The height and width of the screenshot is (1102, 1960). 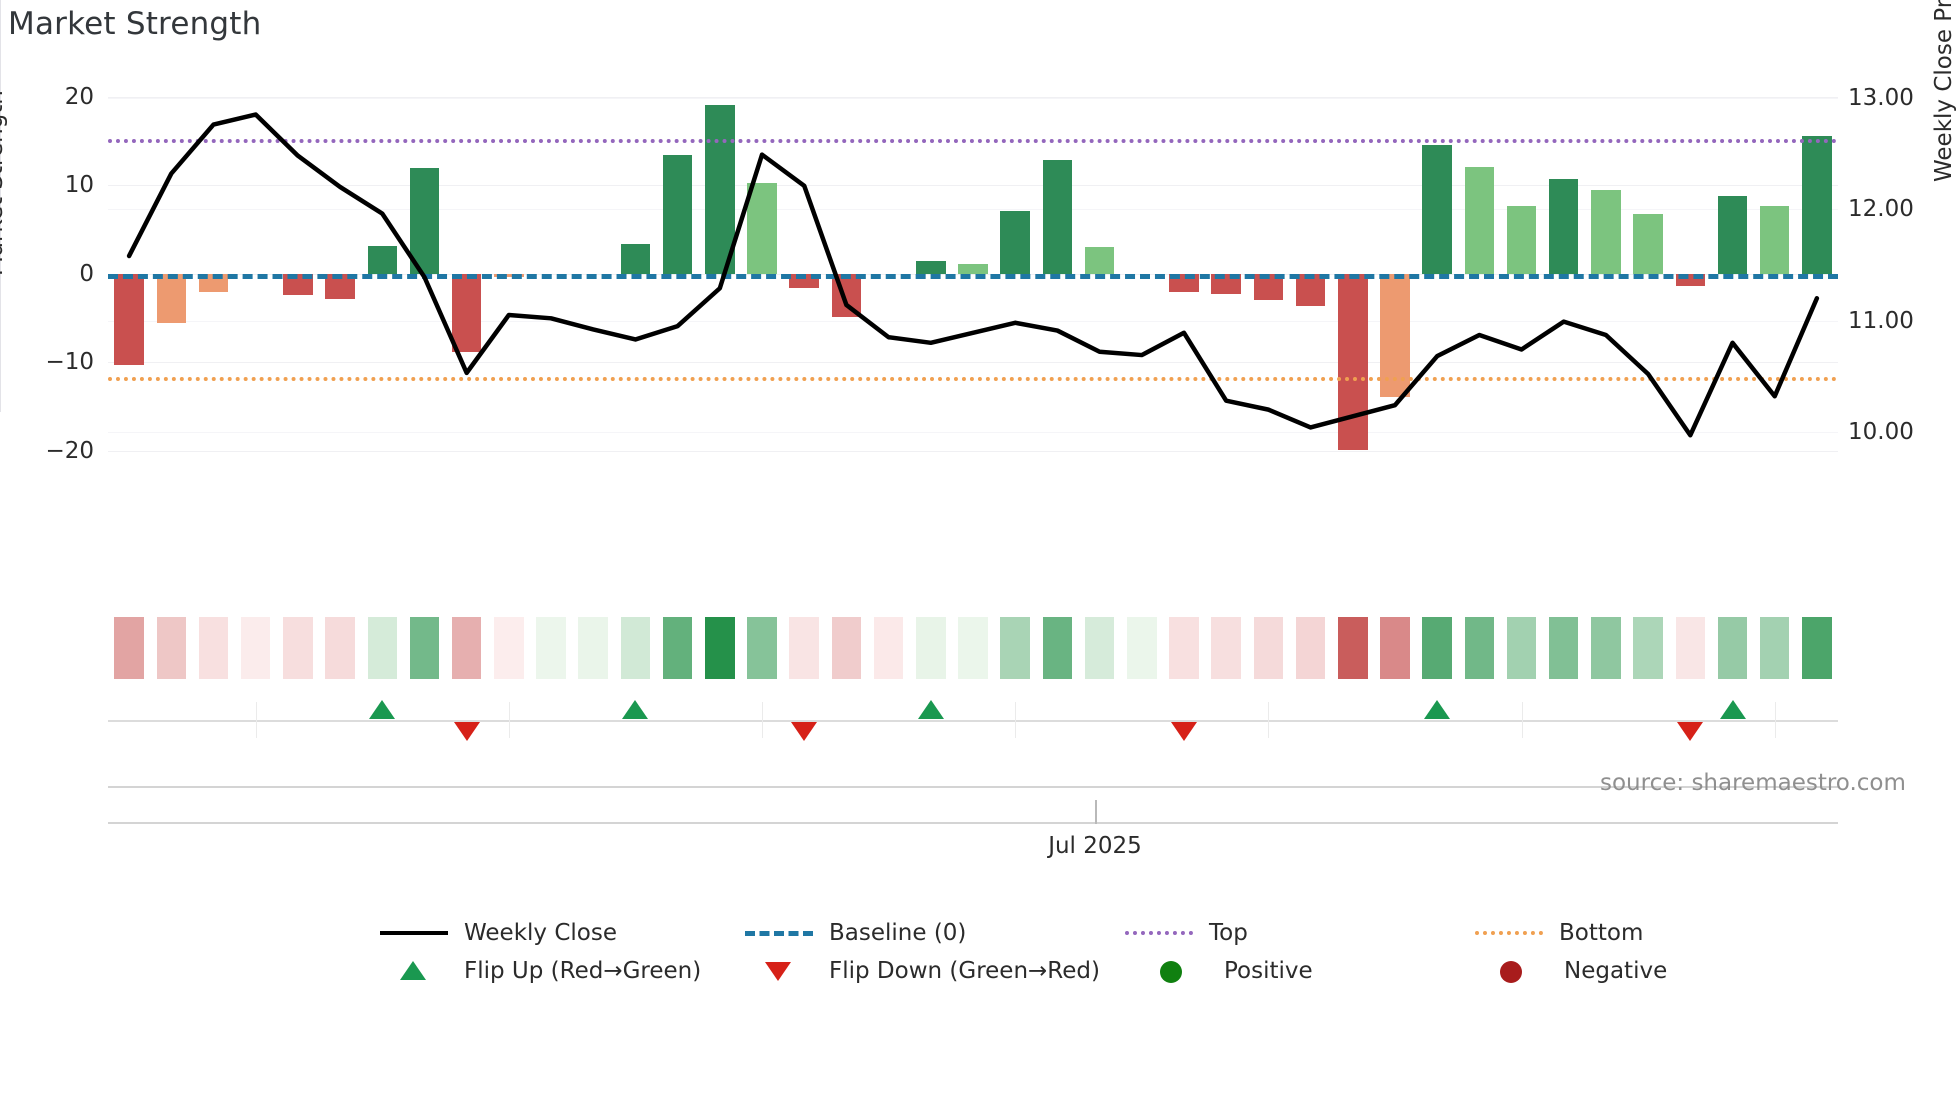 What do you see at coordinates (1095, 846) in the screenshot?
I see `x-tick-label: Jul 2025` at bounding box center [1095, 846].